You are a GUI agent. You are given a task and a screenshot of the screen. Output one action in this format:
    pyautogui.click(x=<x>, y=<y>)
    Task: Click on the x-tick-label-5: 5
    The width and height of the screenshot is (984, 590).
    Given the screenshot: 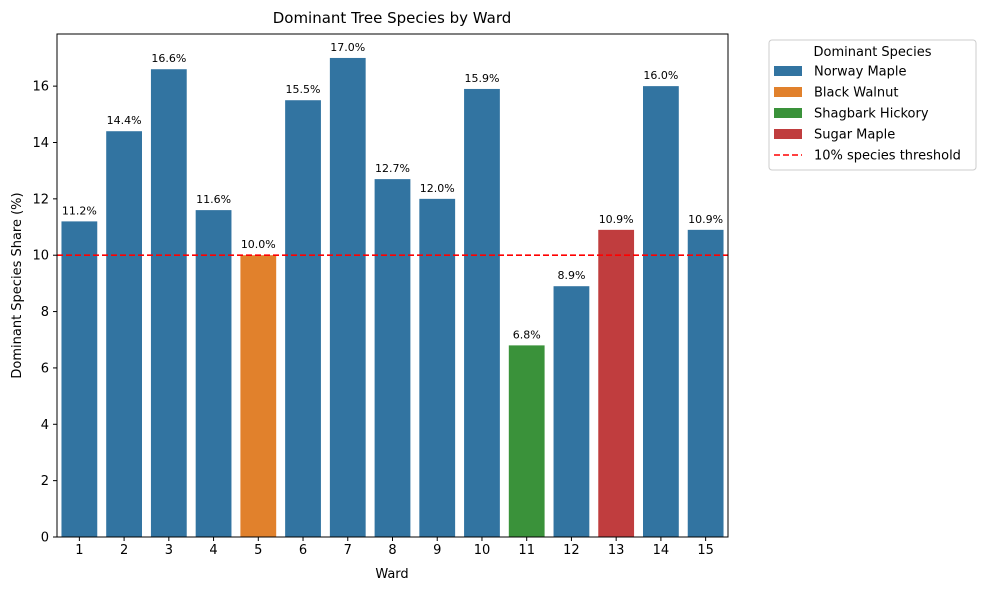 What is the action you would take?
    pyautogui.click(x=258, y=550)
    